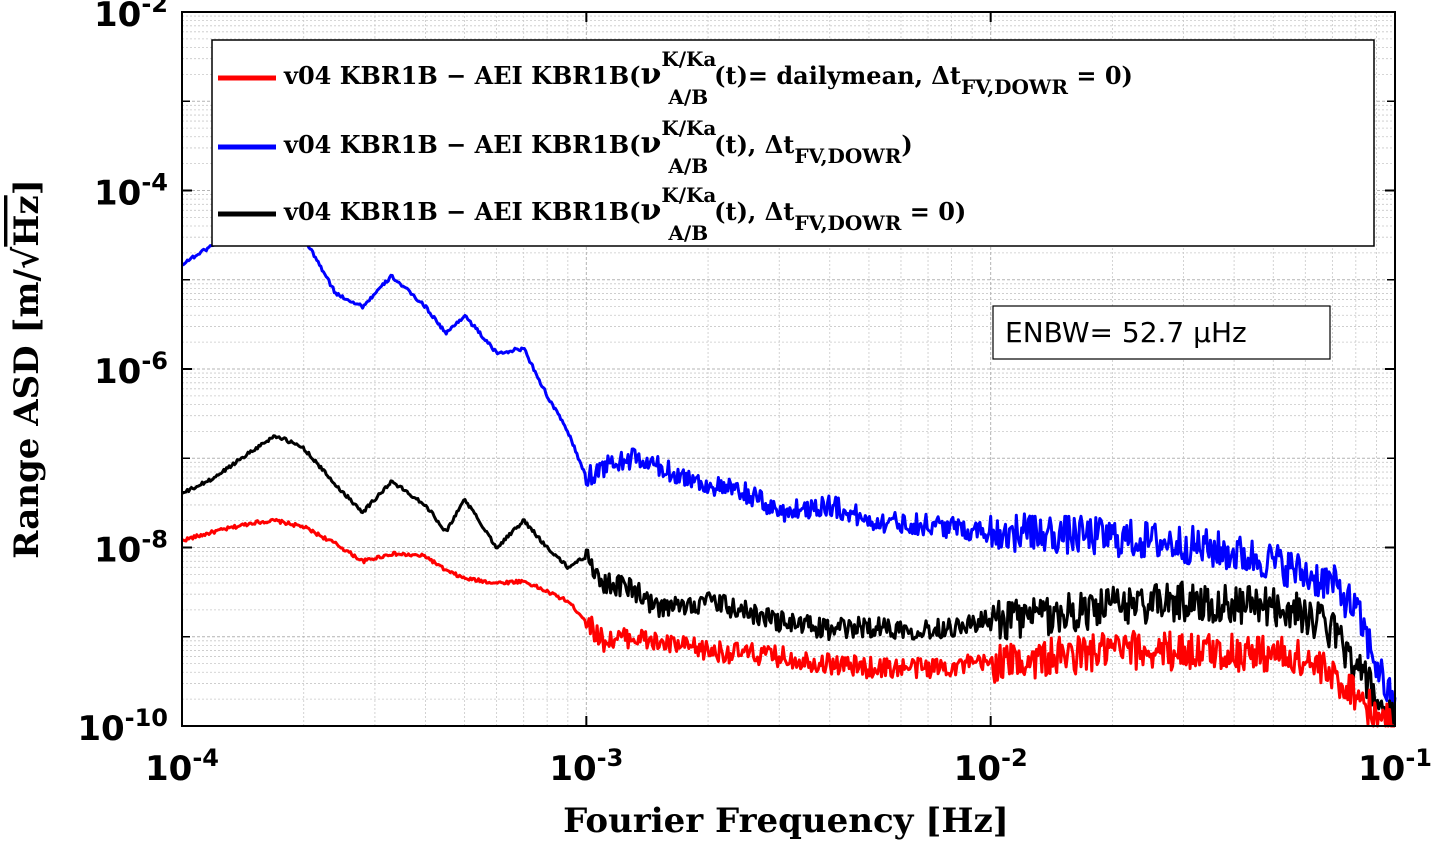 The image size is (1434, 844). I want to click on y-axis-label-prefix: Range ASD [m/, so click(27, 413).